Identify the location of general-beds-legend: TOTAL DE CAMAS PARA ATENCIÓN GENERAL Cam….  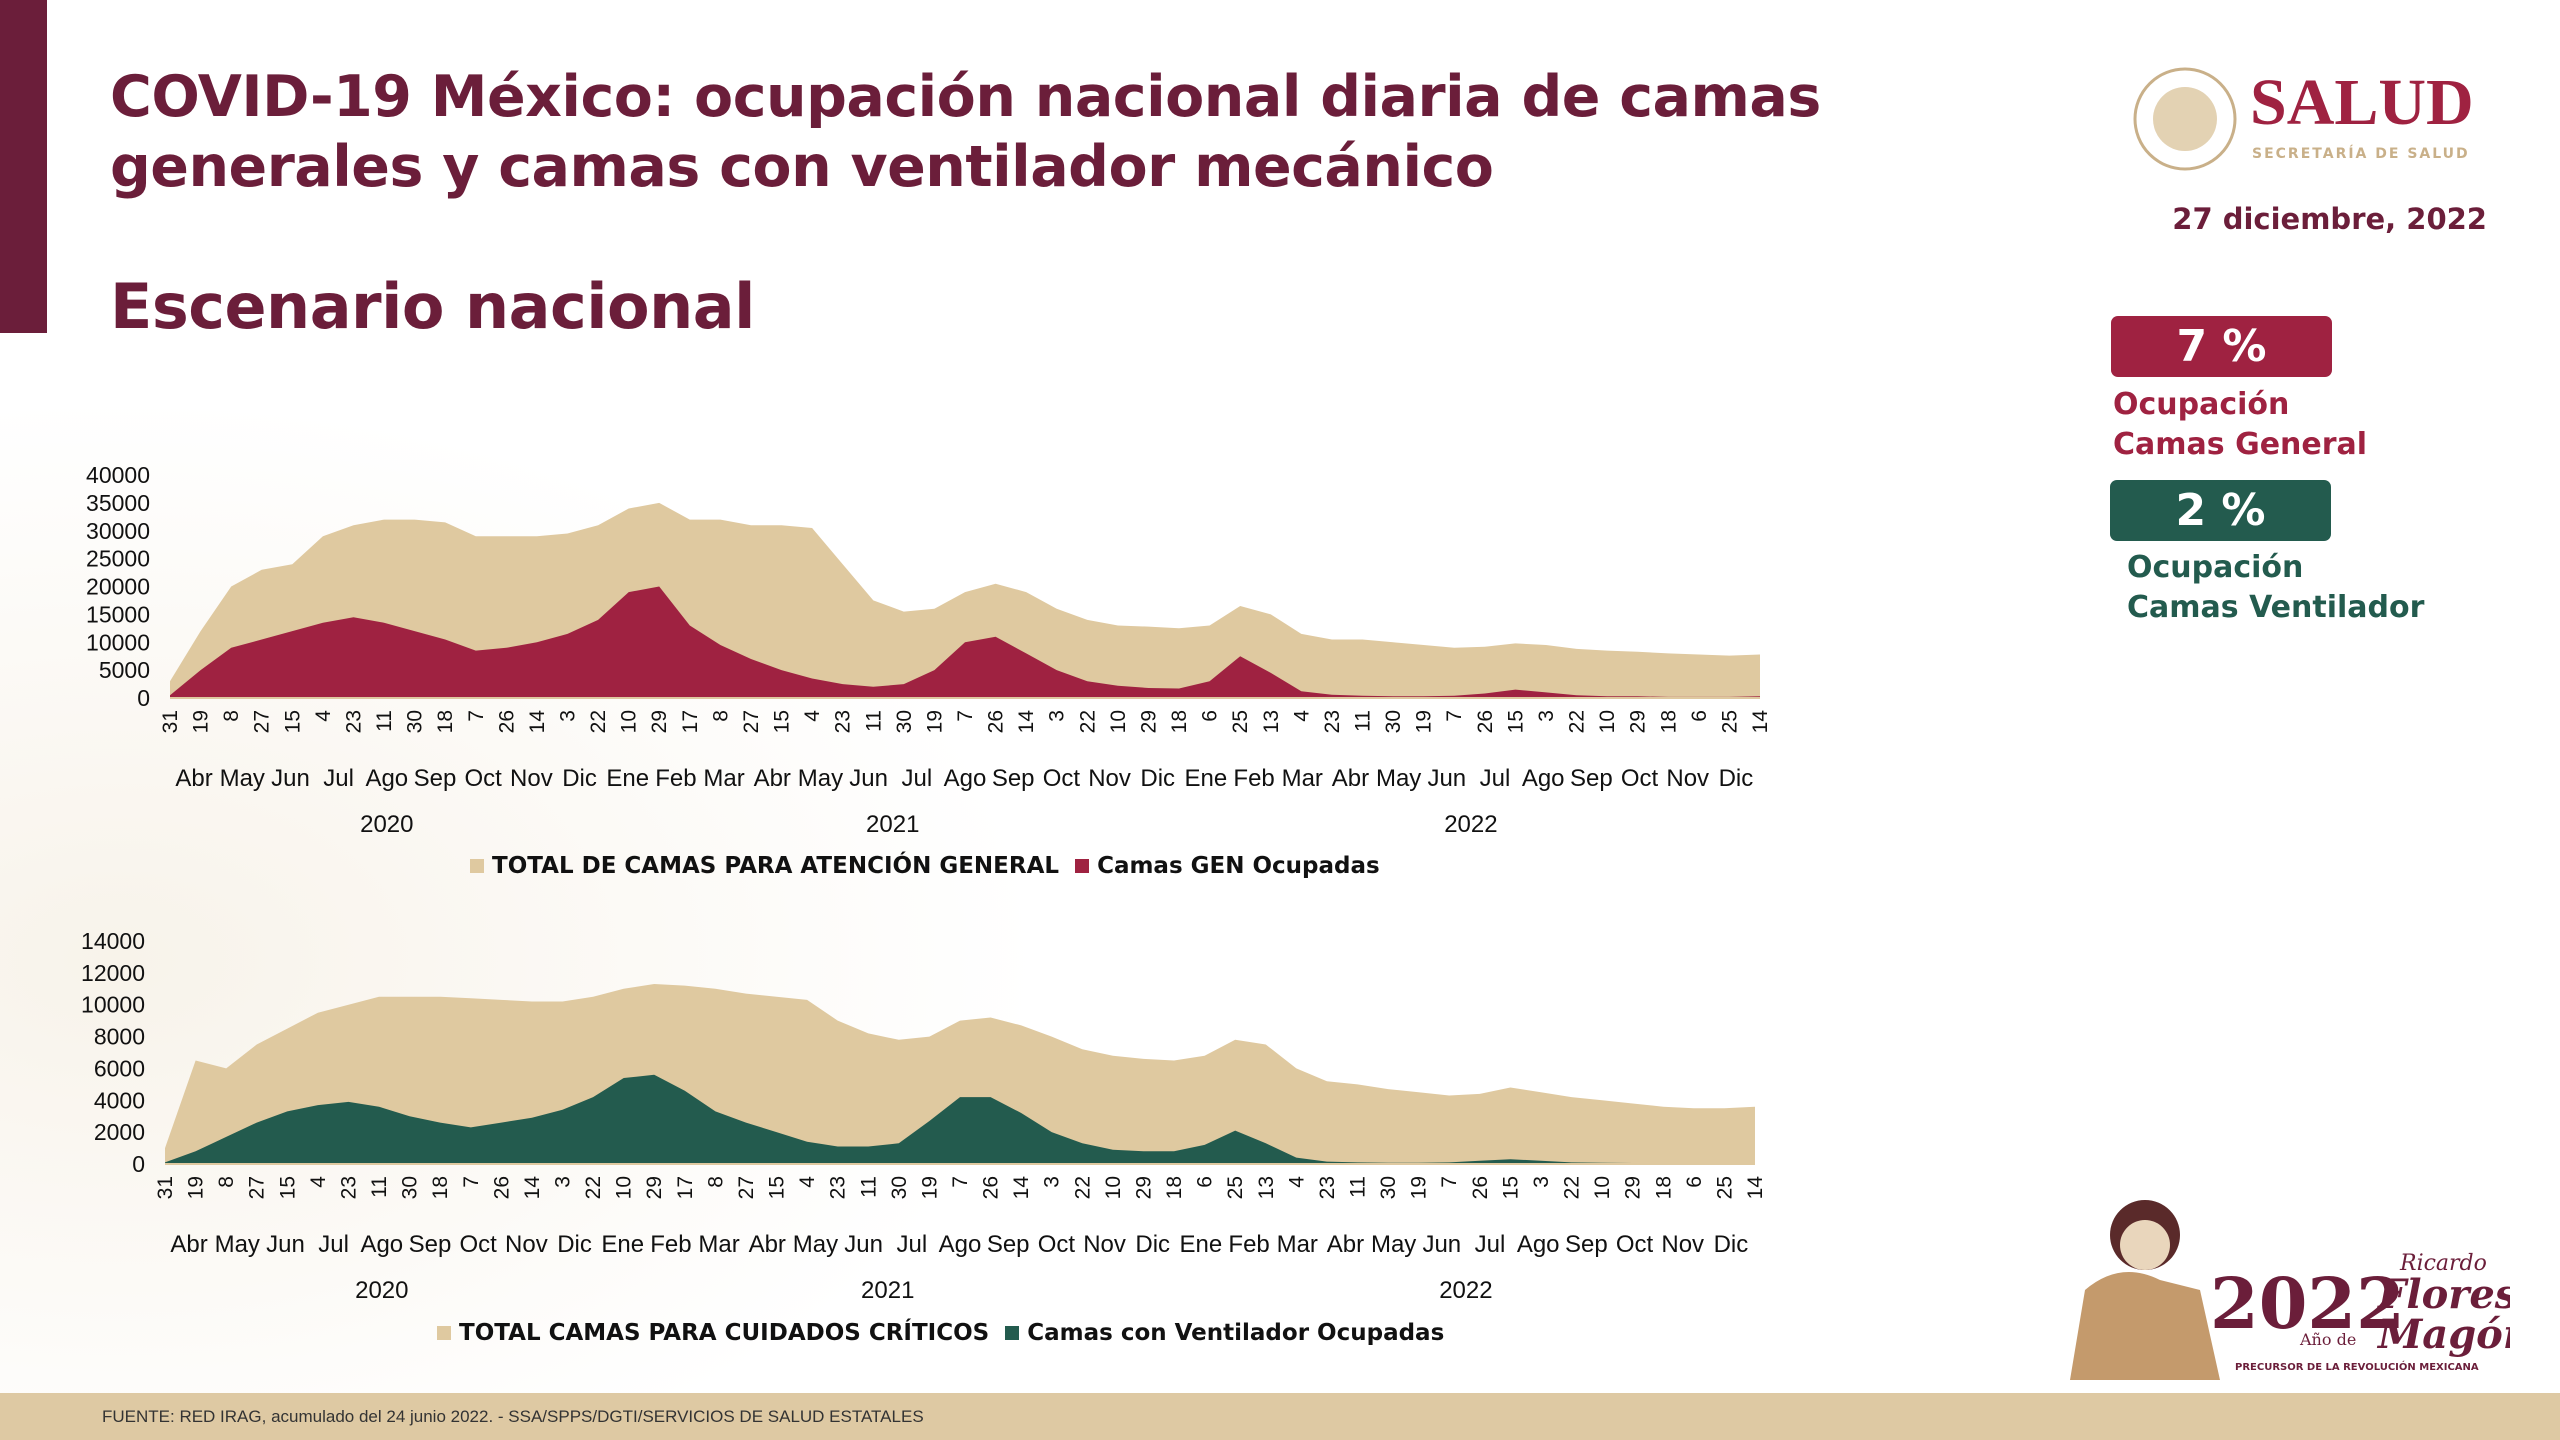
(925, 866).